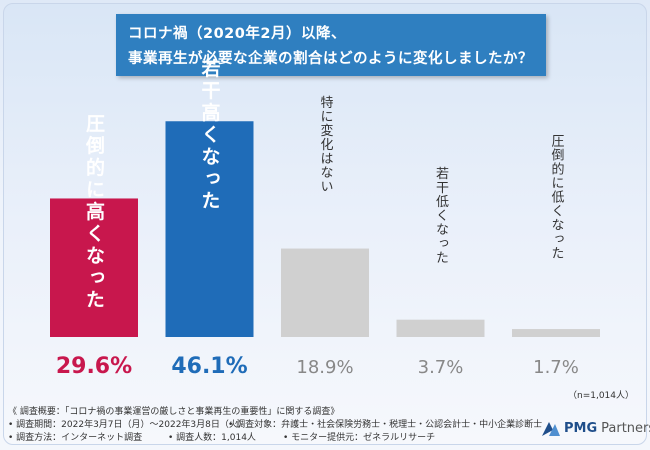 The height and width of the screenshot is (450, 650). Describe the element at coordinates (556, 367) in the screenshot. I see `value-label-5: 1.7%` at that location.